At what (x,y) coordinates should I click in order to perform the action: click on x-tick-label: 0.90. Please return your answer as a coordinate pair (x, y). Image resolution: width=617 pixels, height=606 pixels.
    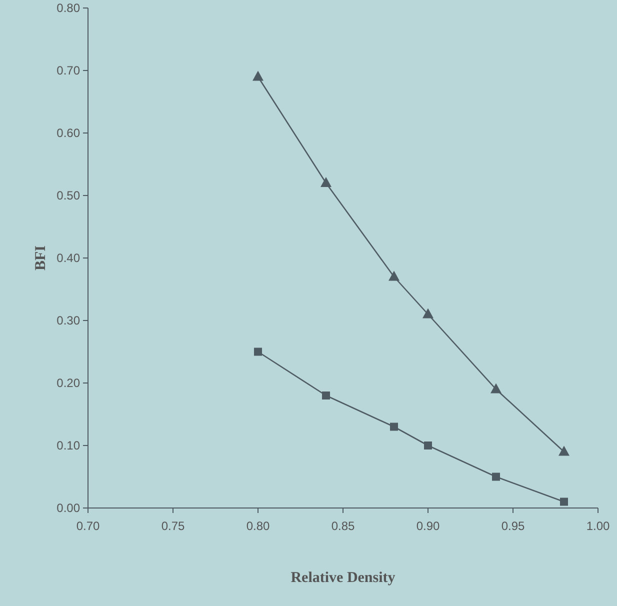
    Looking at the image, I should click on (428, 526).